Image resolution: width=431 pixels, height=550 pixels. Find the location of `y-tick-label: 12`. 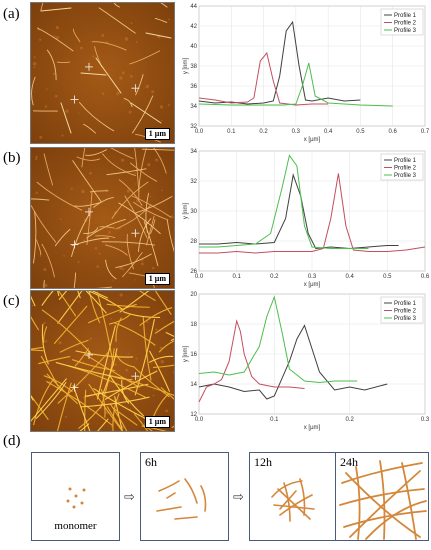

y-tick-label: 12 is located at coordinates (193, 415).